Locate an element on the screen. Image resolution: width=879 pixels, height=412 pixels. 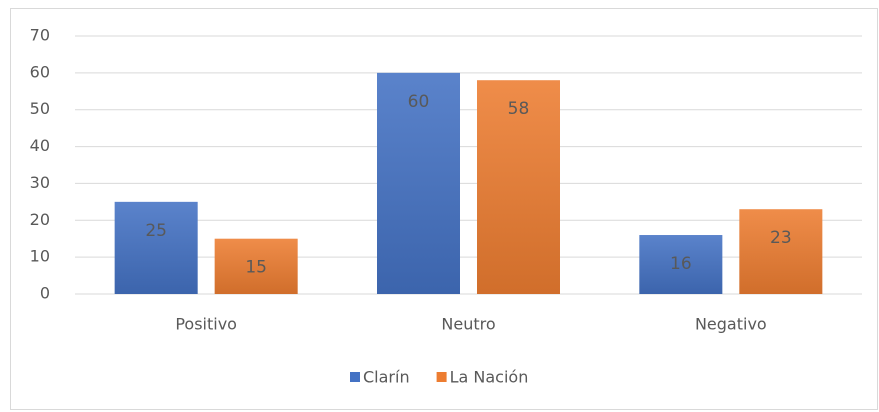
y-tick-label: 10 is located at coordinates (40, 256).